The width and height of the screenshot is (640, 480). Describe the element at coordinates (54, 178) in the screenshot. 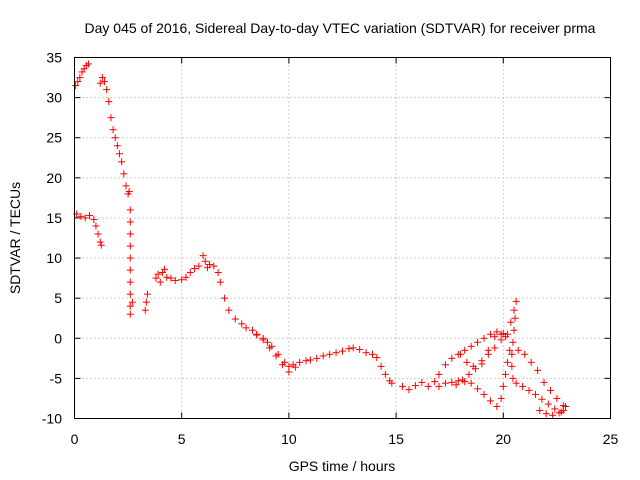

I see `y-tick-label: 20` at that location.